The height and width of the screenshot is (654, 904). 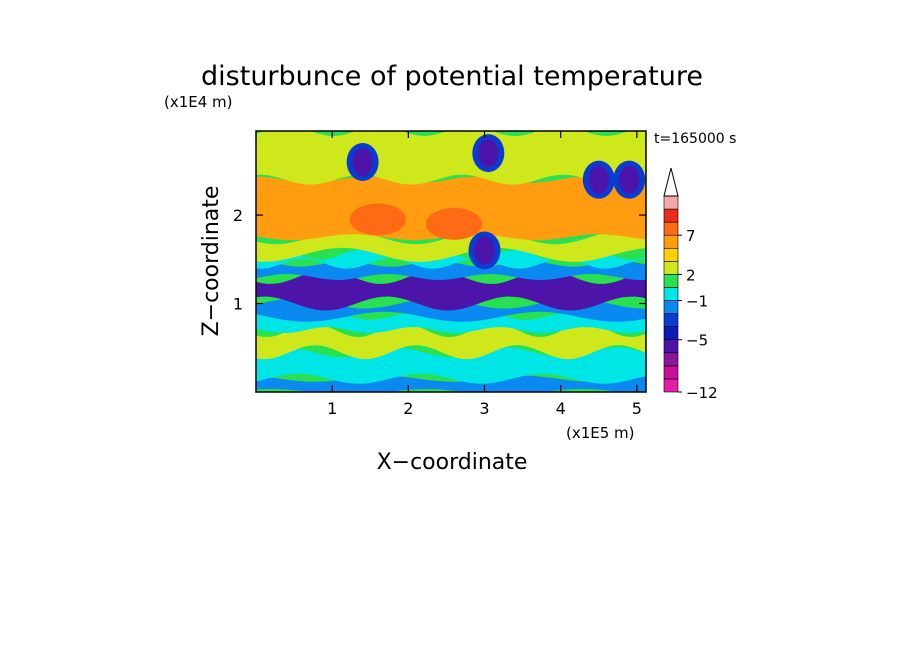 I want to click on colorbar-tick-label: 7, so click(x=691, y=236).